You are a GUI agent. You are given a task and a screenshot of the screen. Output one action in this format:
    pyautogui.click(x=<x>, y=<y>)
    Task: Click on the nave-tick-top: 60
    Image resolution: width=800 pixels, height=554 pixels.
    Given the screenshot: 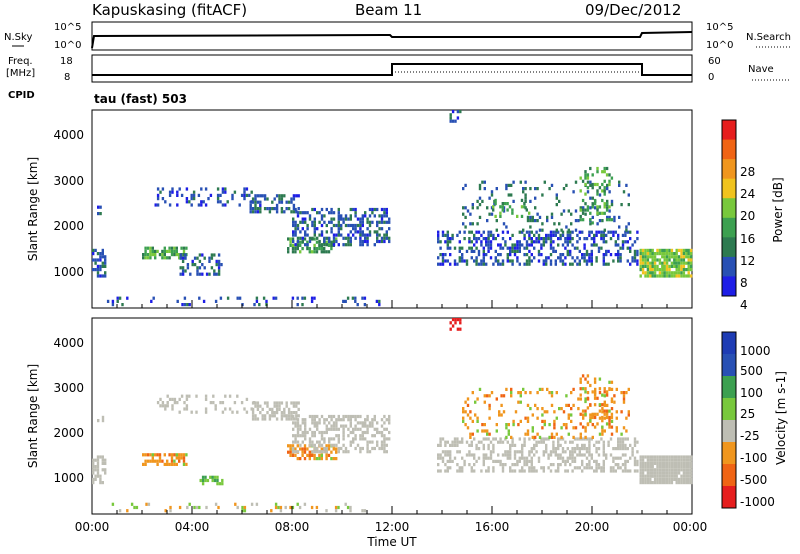 What is the action you would take?
    pyautogui.click(x=714, y=61)
    